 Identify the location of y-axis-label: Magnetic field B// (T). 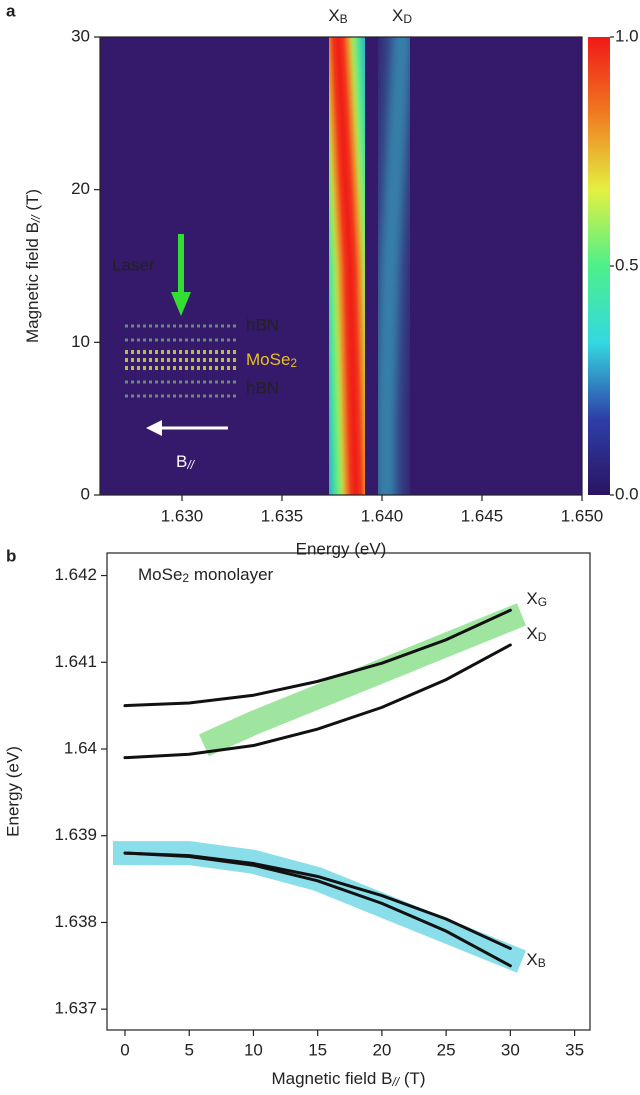
(33, 266).